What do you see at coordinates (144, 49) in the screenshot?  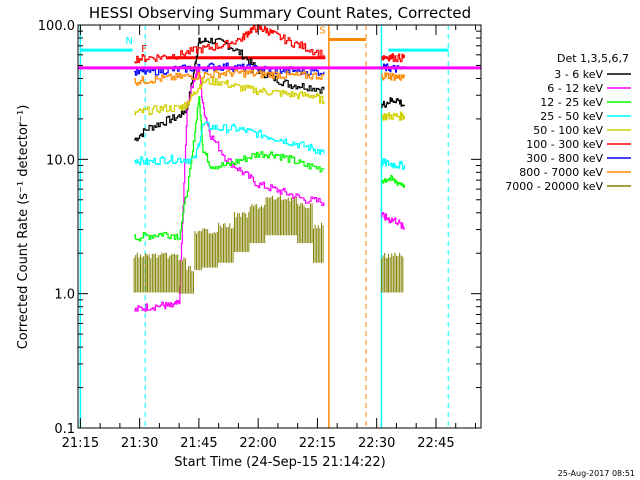 I see `interval-label-1: F` at bounding box center [144, 49].